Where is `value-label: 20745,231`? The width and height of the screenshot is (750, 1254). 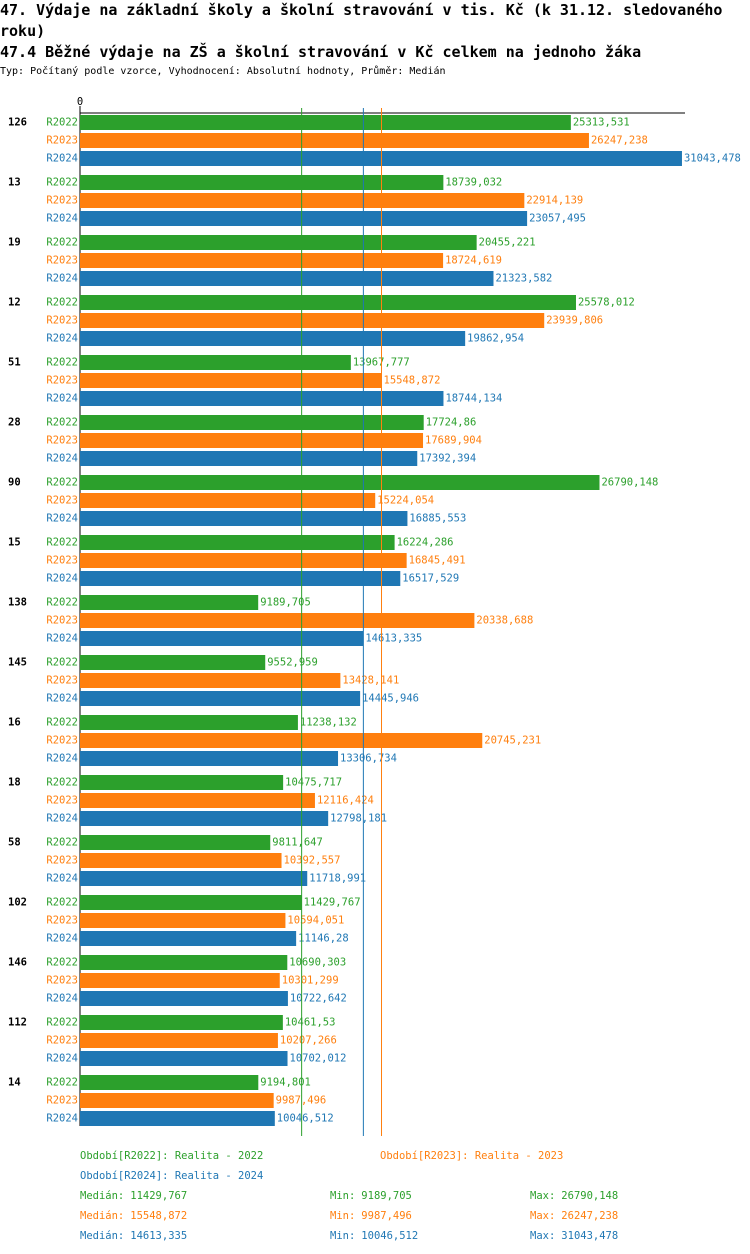
value-label: 20745,231 is located at coordinates (512, 741).